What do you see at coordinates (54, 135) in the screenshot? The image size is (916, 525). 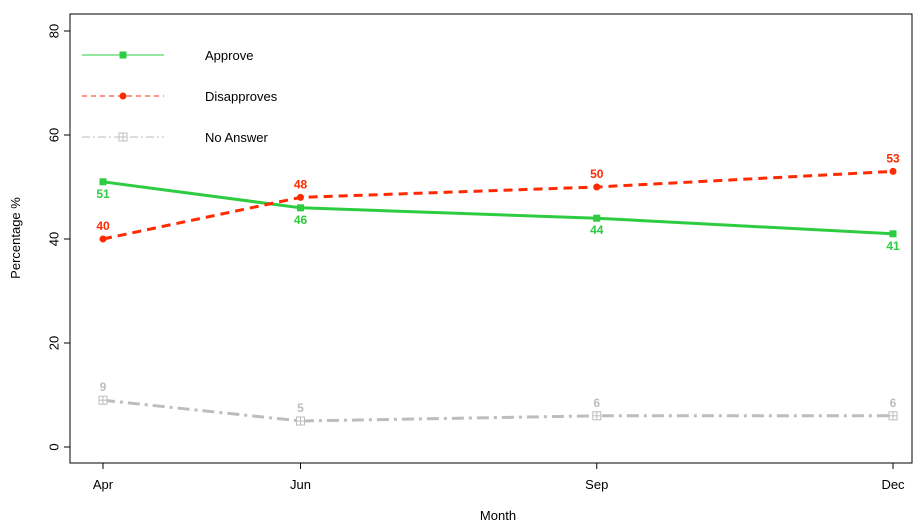 I see `y-tick-label: 60` at bounding box center [54, 135].